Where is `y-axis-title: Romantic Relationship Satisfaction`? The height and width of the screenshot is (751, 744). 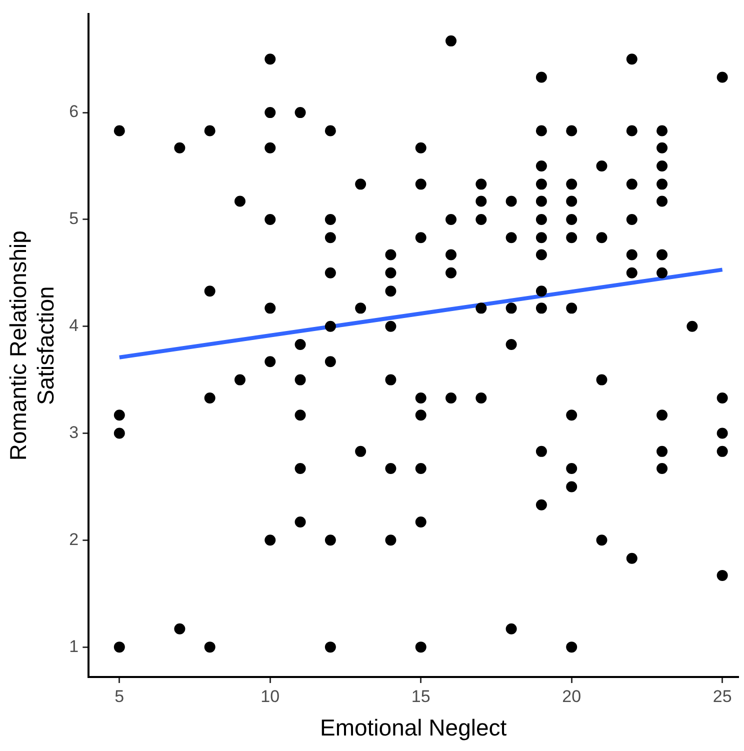
y-axis-title: Romantic Relationship Satisfaction is located at coordinates (32, 345).